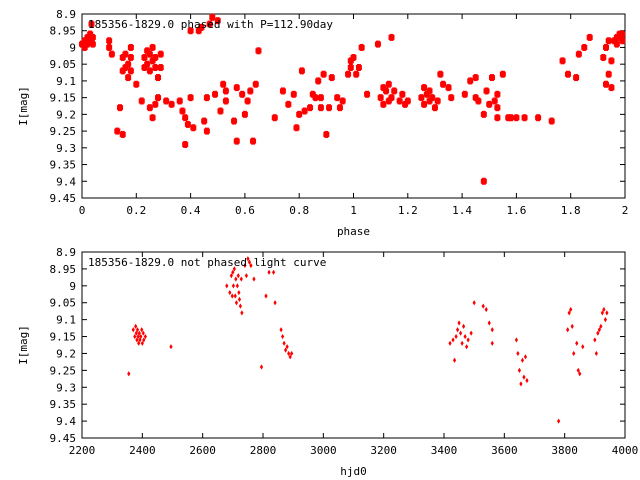 The width and height of the screenshot is (640, 480). What do you see at coordinates (66, 252) in the screenshot?
I see `y-tick-label: 8.9` at bounding box center [66, 252].